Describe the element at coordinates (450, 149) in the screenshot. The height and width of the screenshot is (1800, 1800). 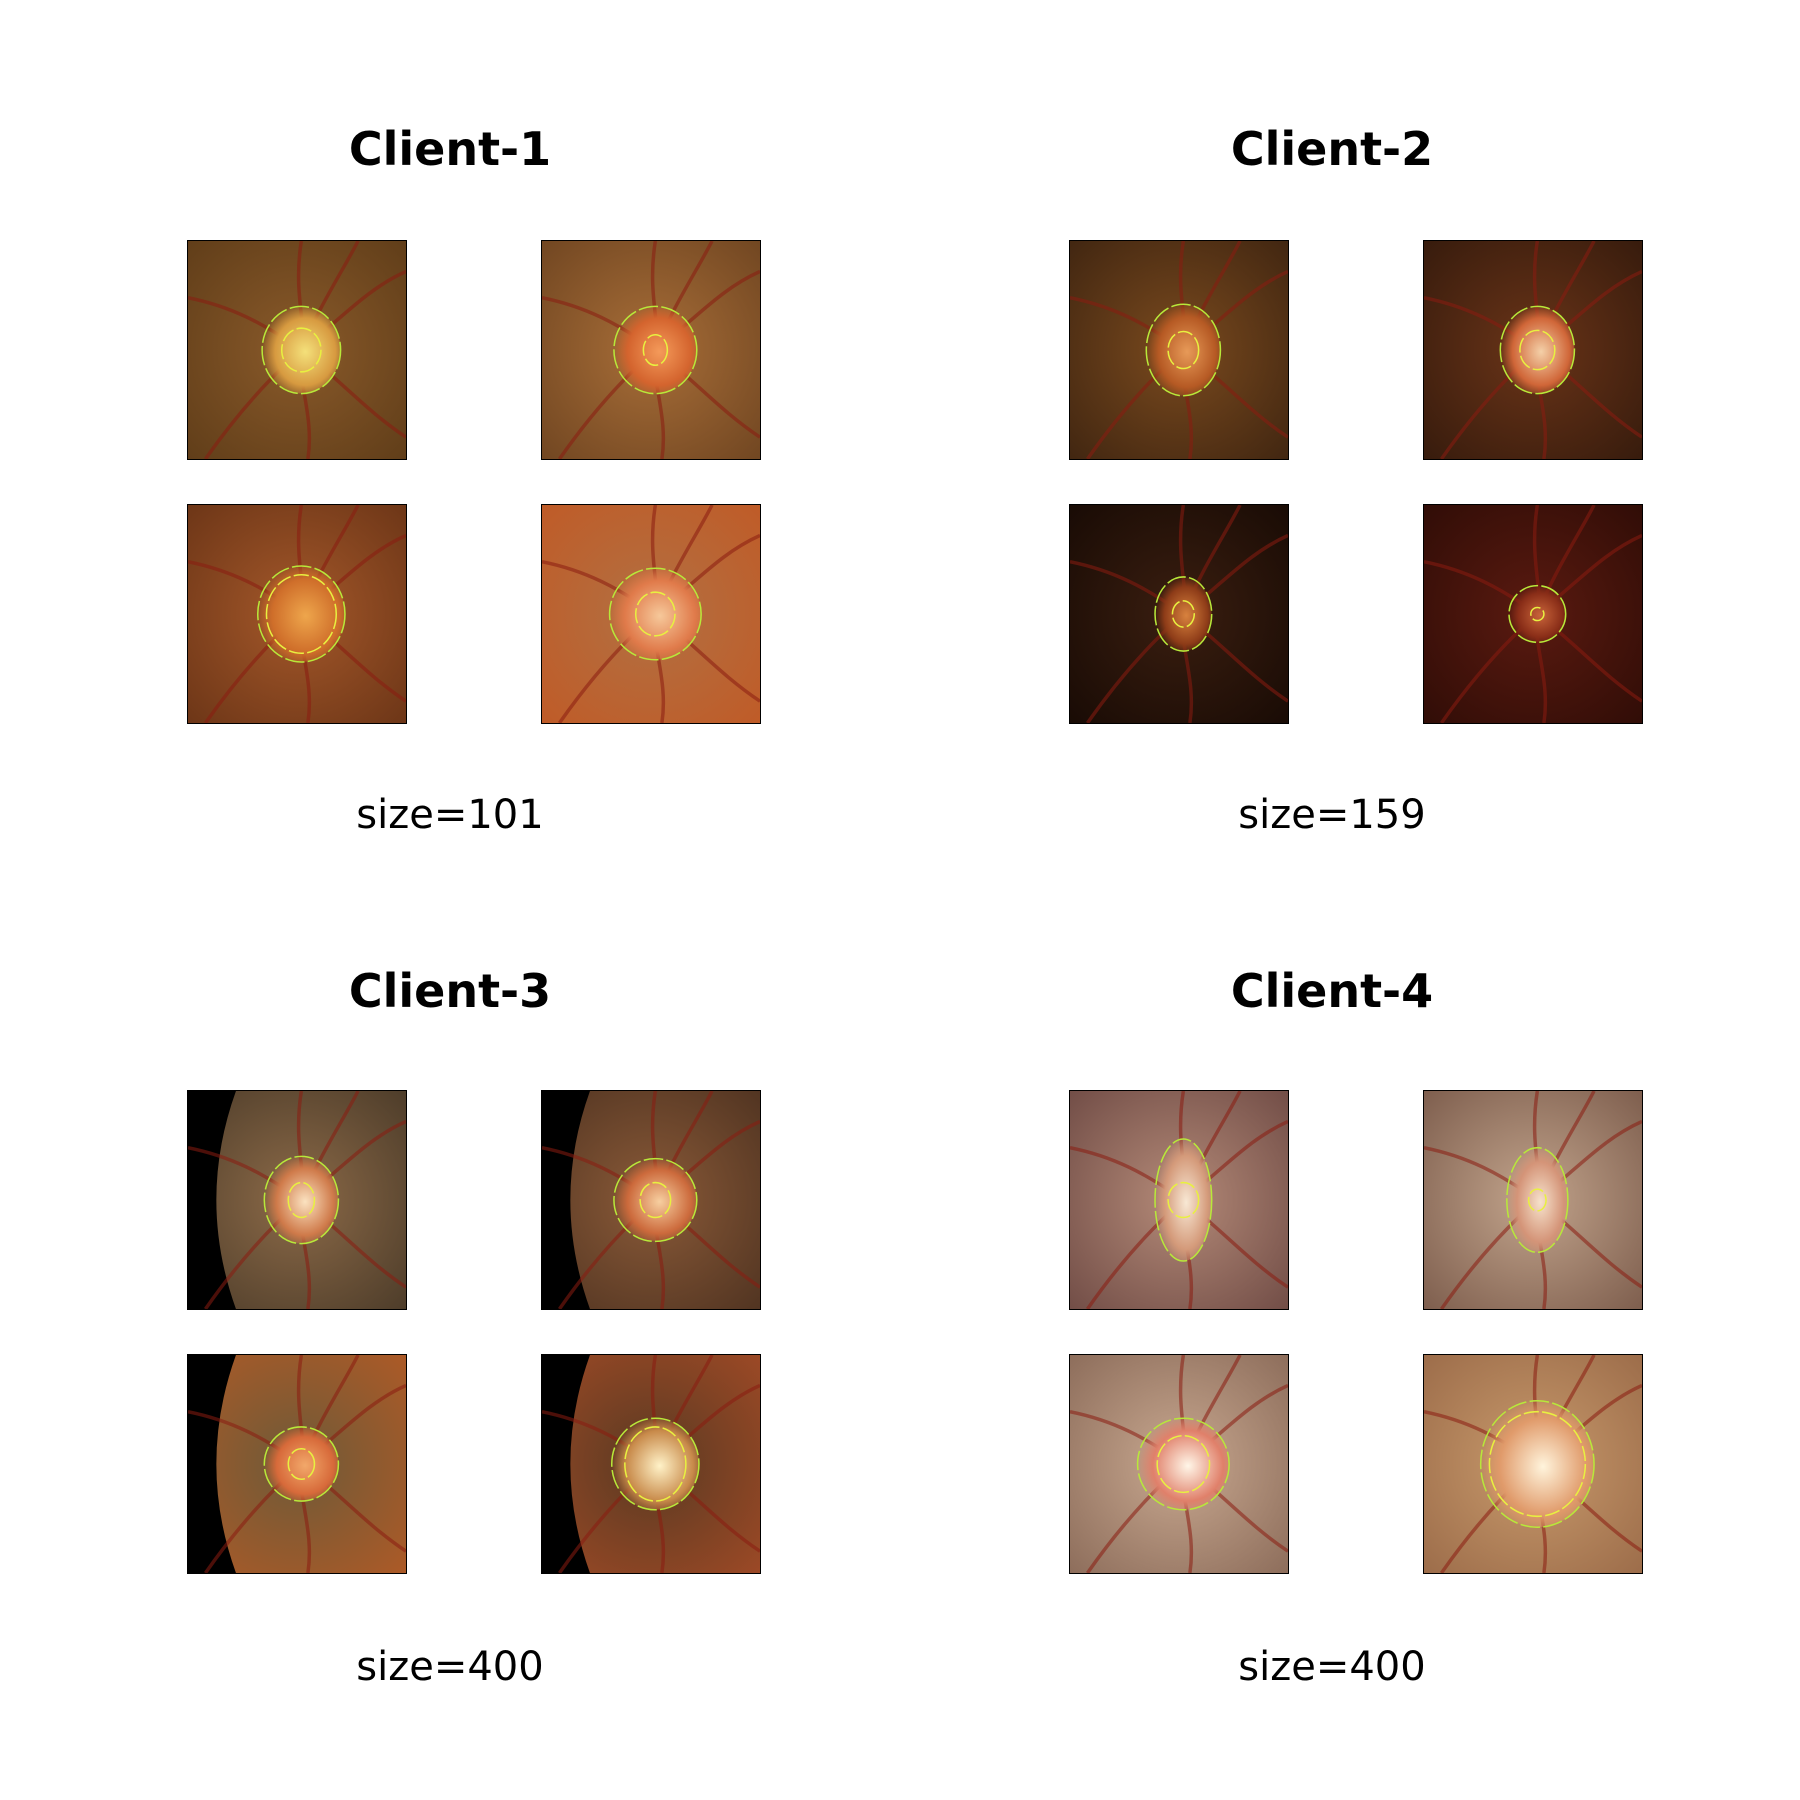
I see `client-title: Client-1` at that location.